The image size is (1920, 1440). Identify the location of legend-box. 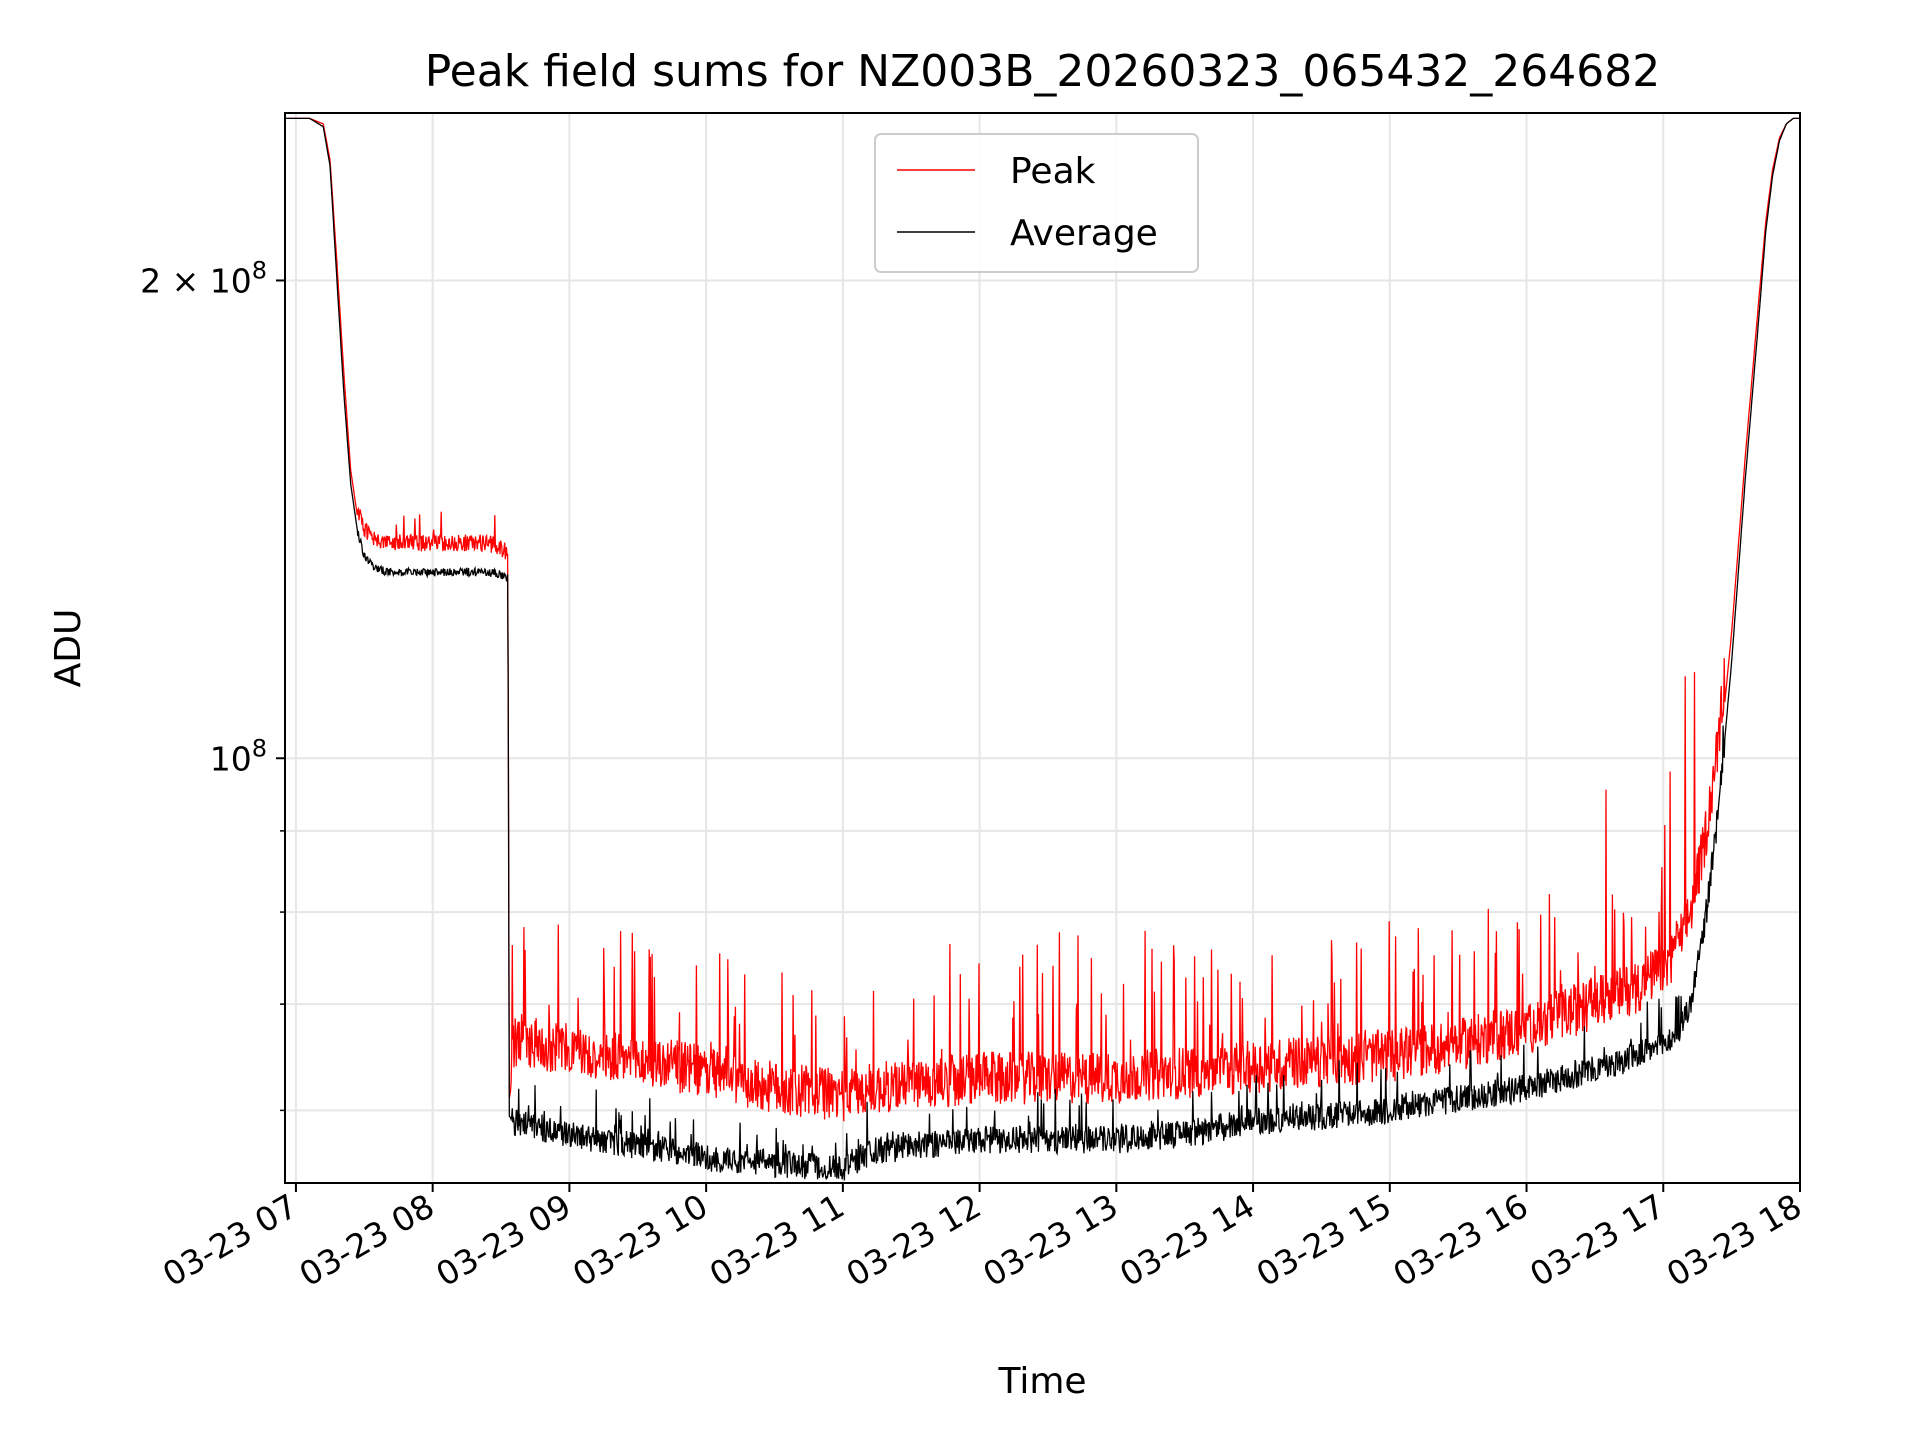
(1036, 203).